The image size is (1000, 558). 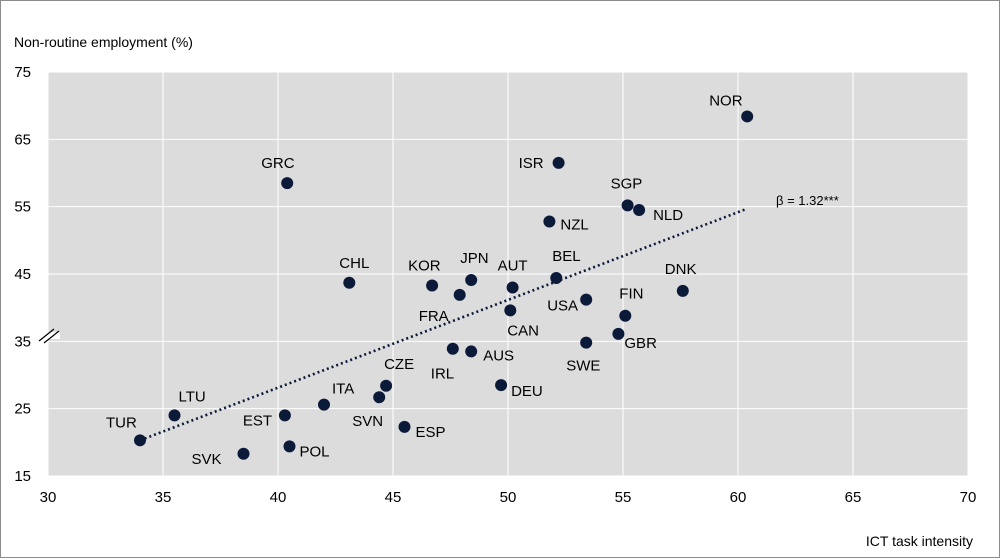 I want to click on data-point-nzl, so click(x=549, y=221).